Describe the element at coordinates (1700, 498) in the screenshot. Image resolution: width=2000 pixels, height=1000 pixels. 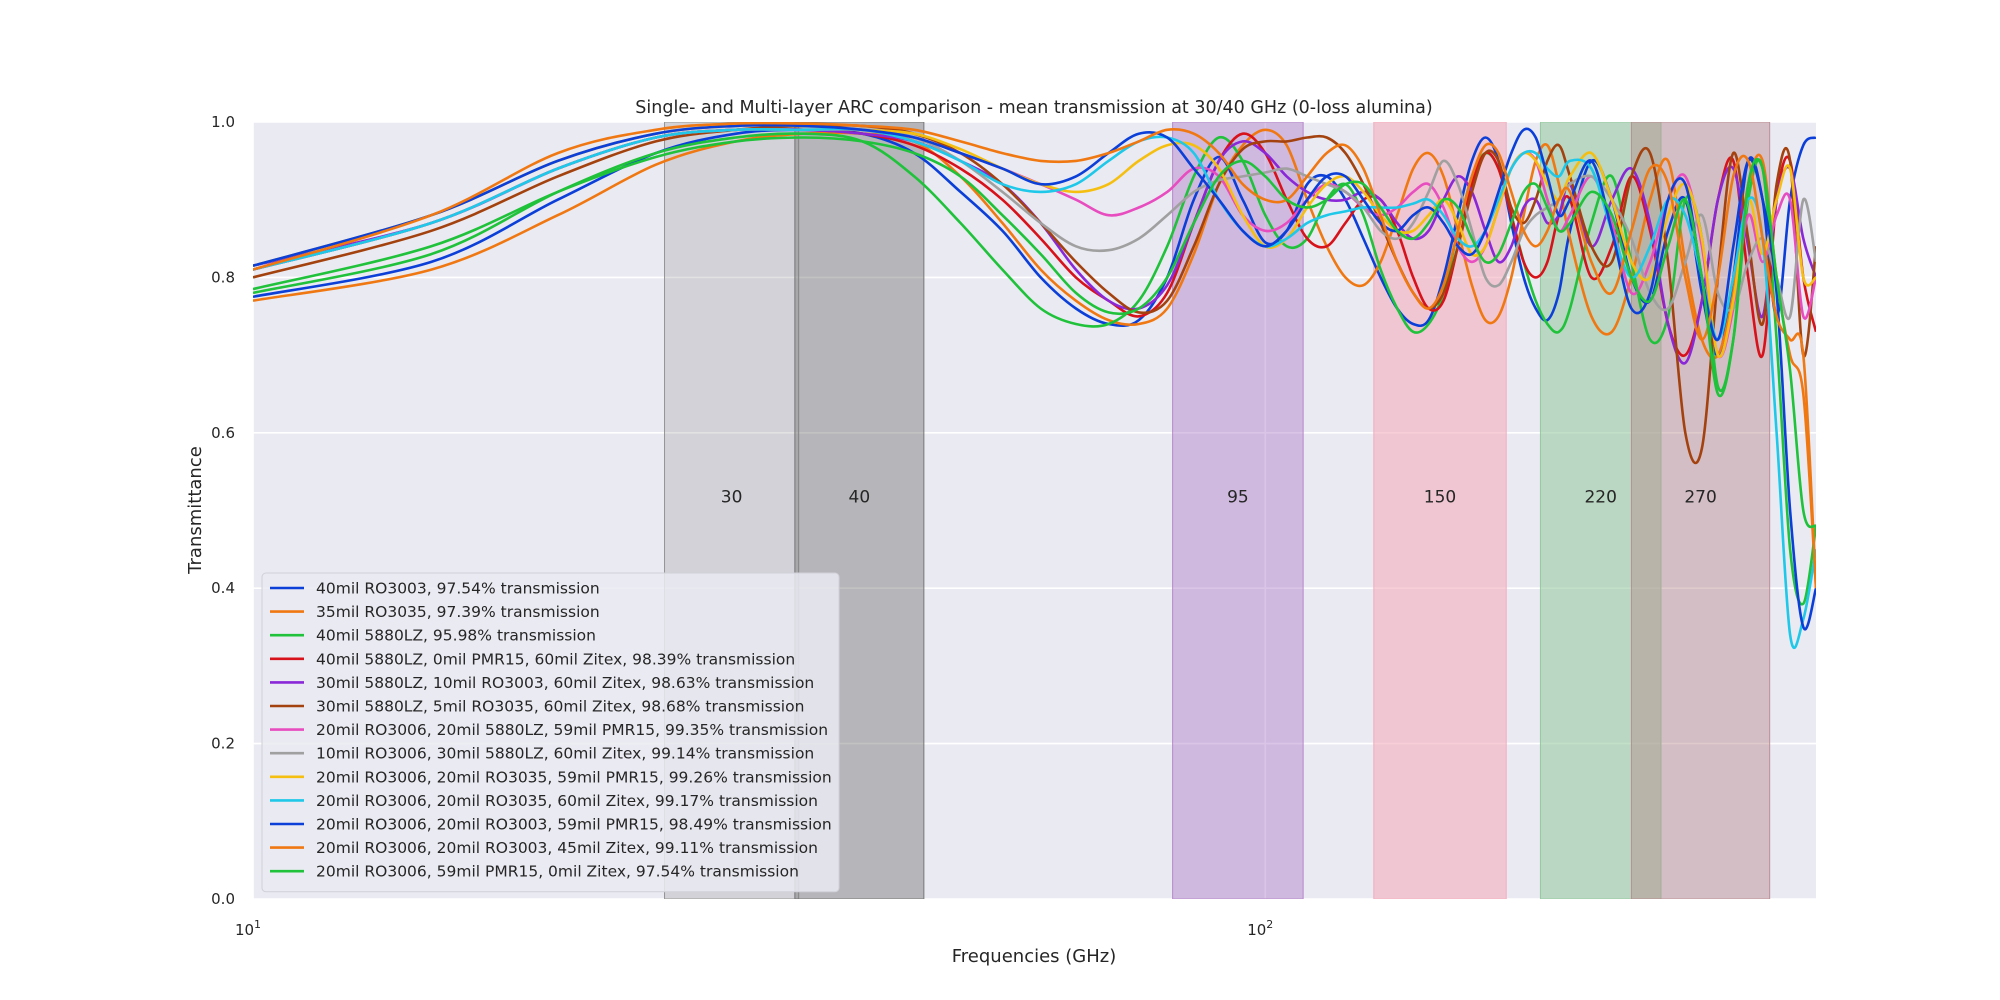
I see `band-label-270: 270` at that location.